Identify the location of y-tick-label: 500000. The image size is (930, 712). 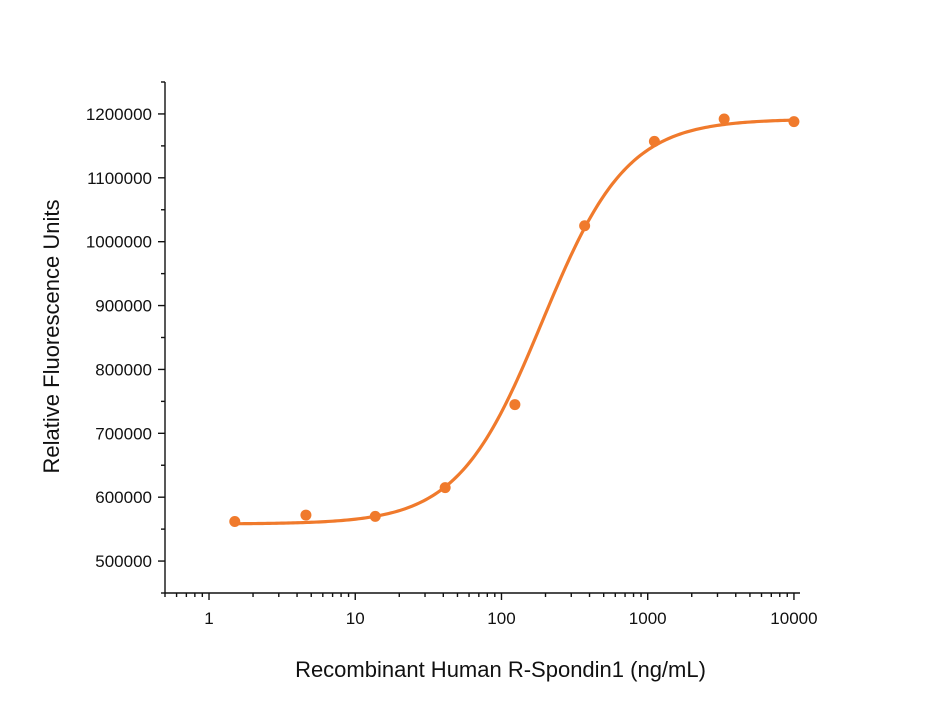
(123, 561).